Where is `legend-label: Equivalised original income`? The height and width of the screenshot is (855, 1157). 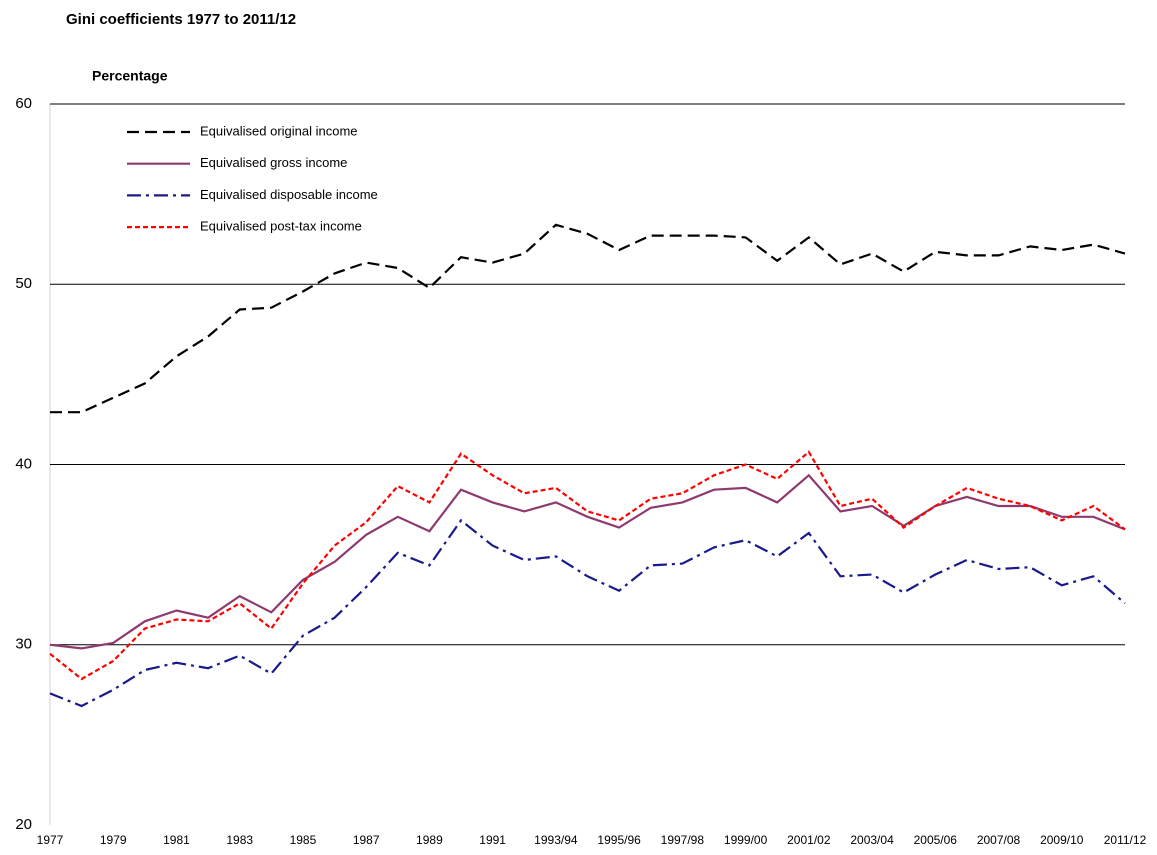
legend-label: Equivalised original income is located at coordinates (279, 130).